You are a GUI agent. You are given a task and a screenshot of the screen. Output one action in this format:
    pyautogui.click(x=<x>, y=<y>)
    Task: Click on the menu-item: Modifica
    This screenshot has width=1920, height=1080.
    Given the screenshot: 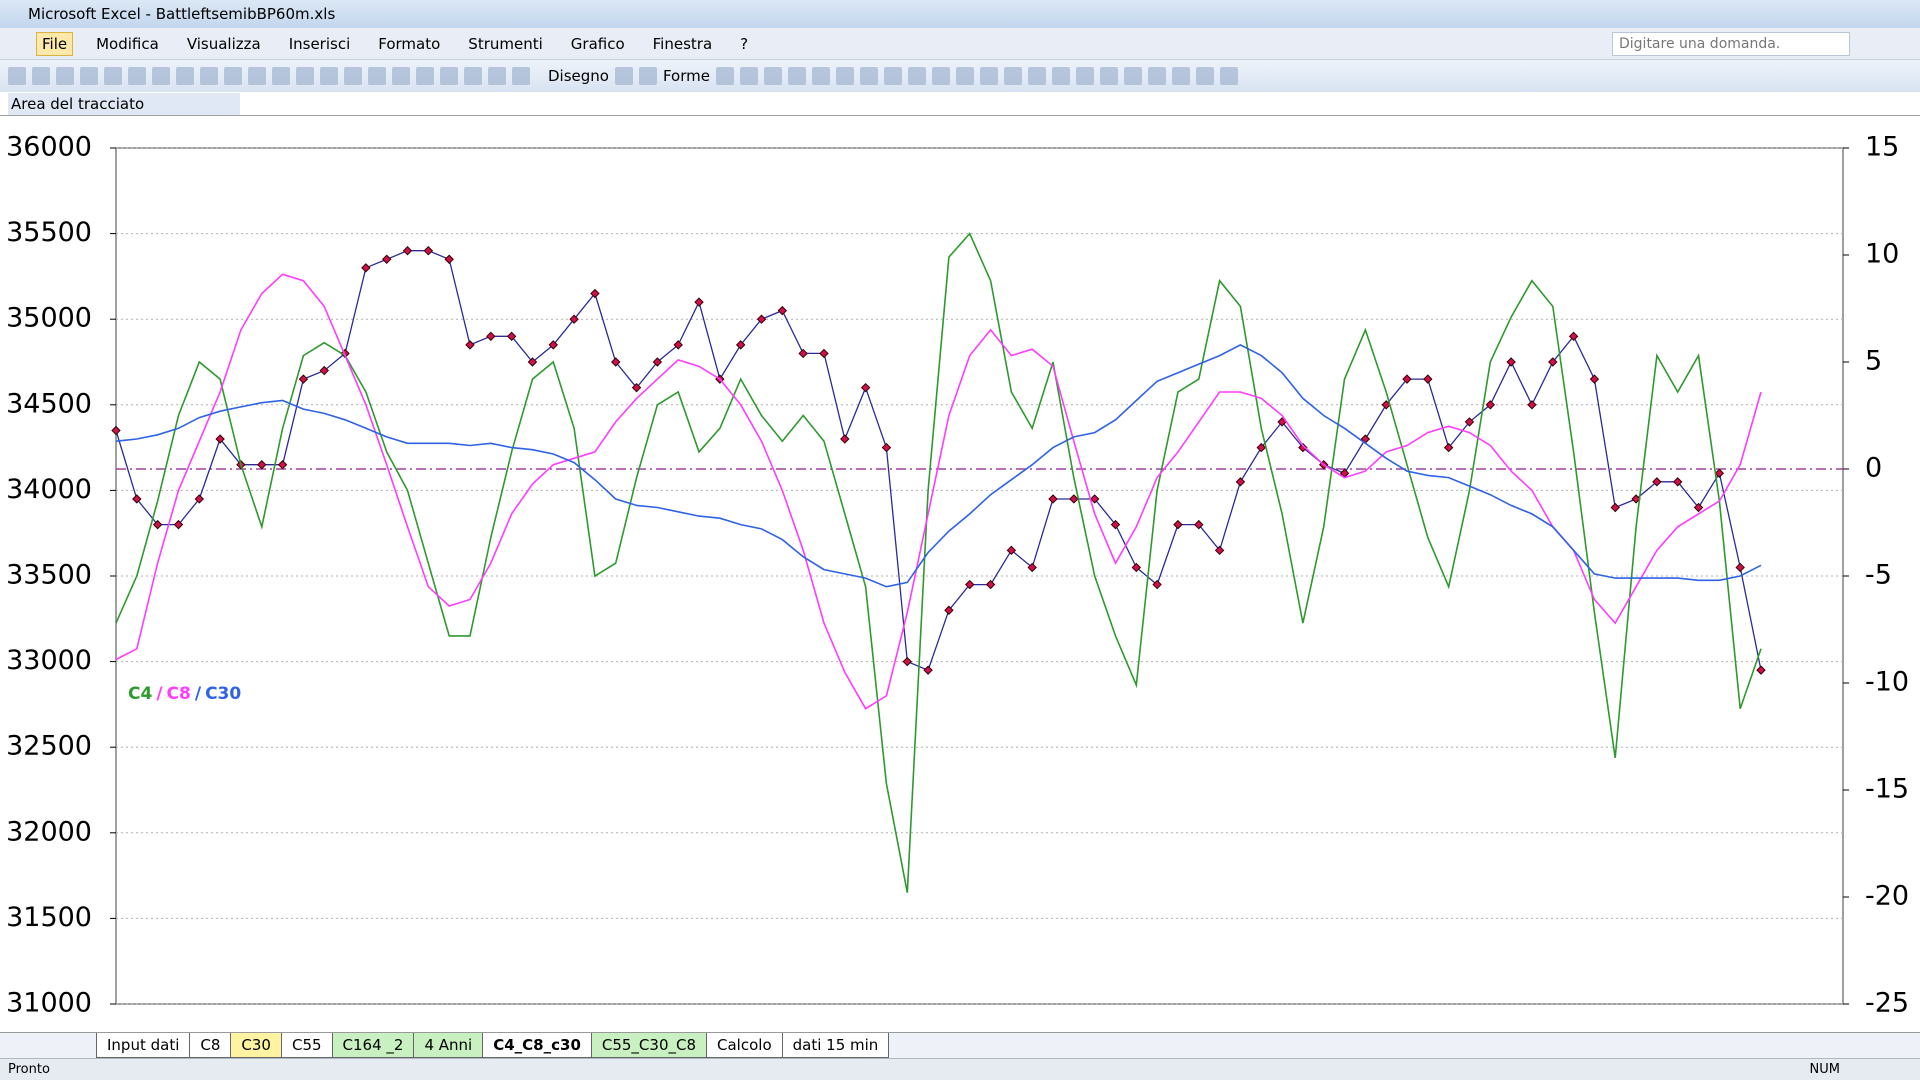 What is the action you would take?
    pyautogui.click(x=127, y=43)
    